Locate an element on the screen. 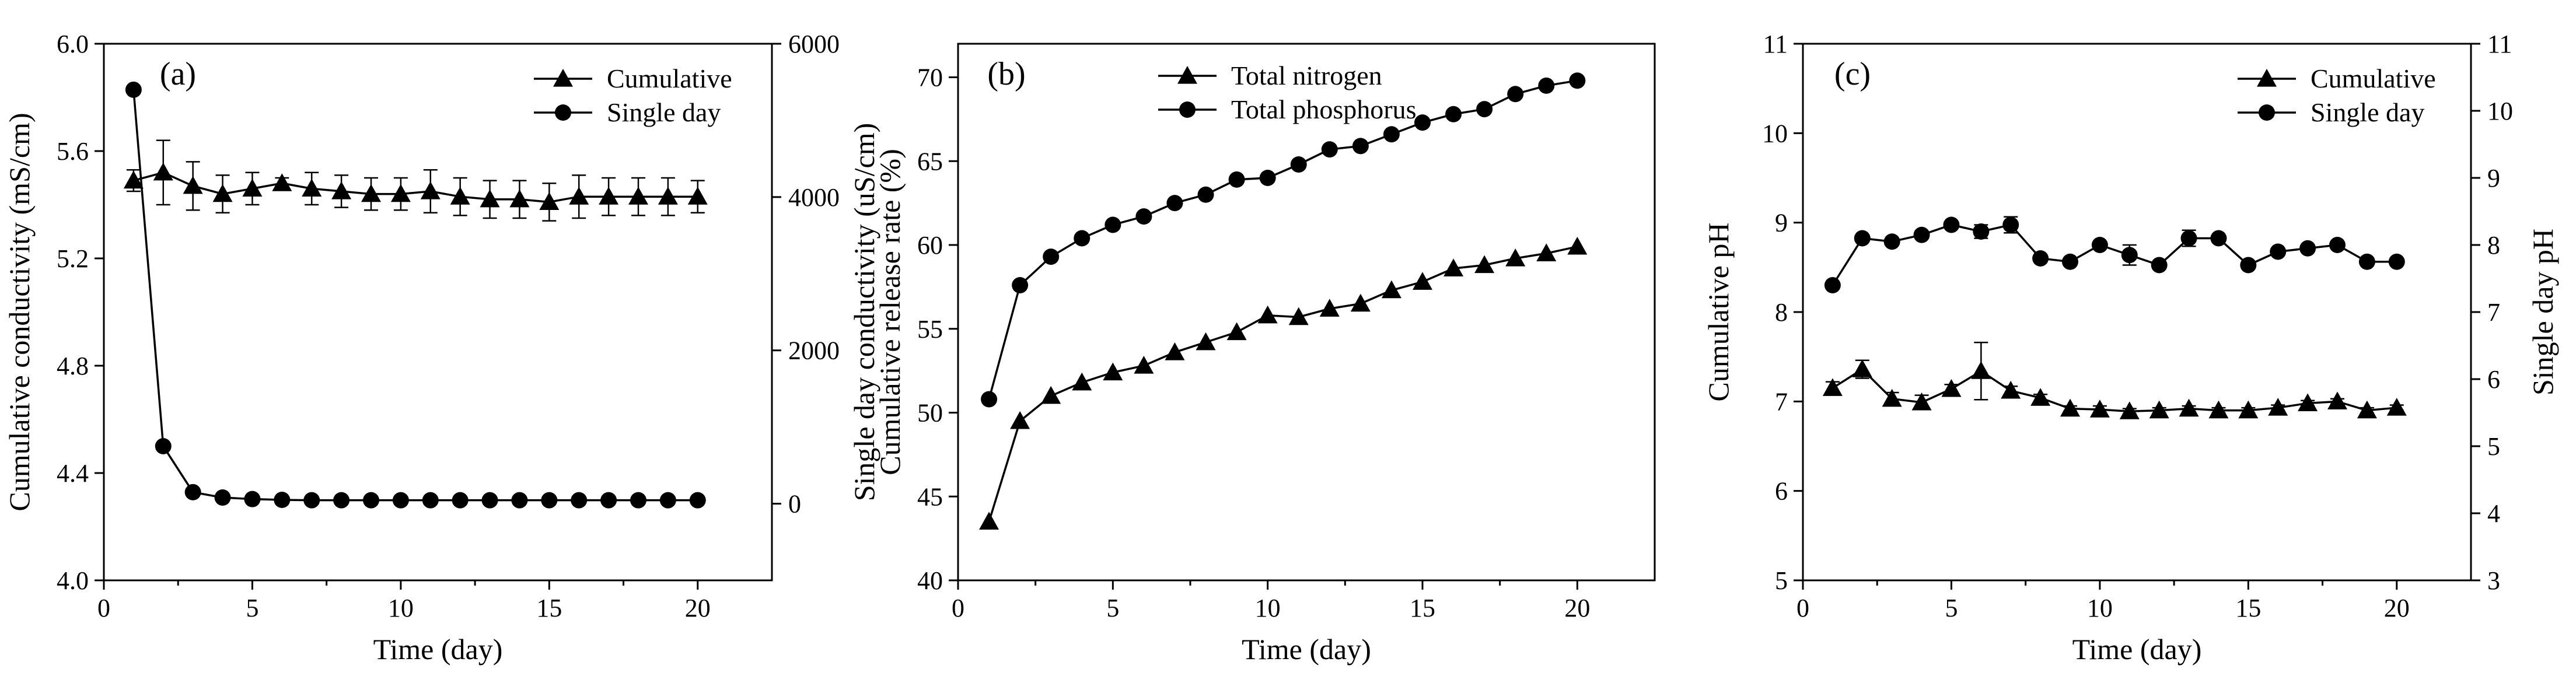  series-total-nitrogen is located at coordinates (1283, 383).